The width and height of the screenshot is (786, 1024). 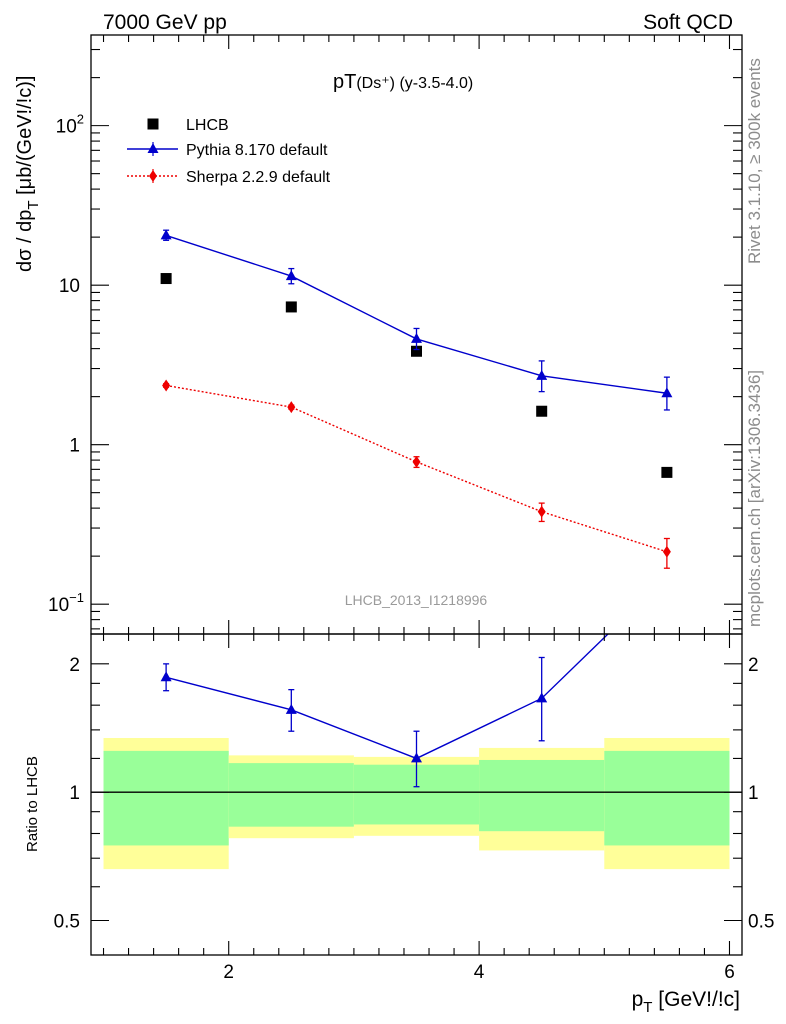 I want to click on y-tick-label: 10⁻¹, so click(x=66, y=603).